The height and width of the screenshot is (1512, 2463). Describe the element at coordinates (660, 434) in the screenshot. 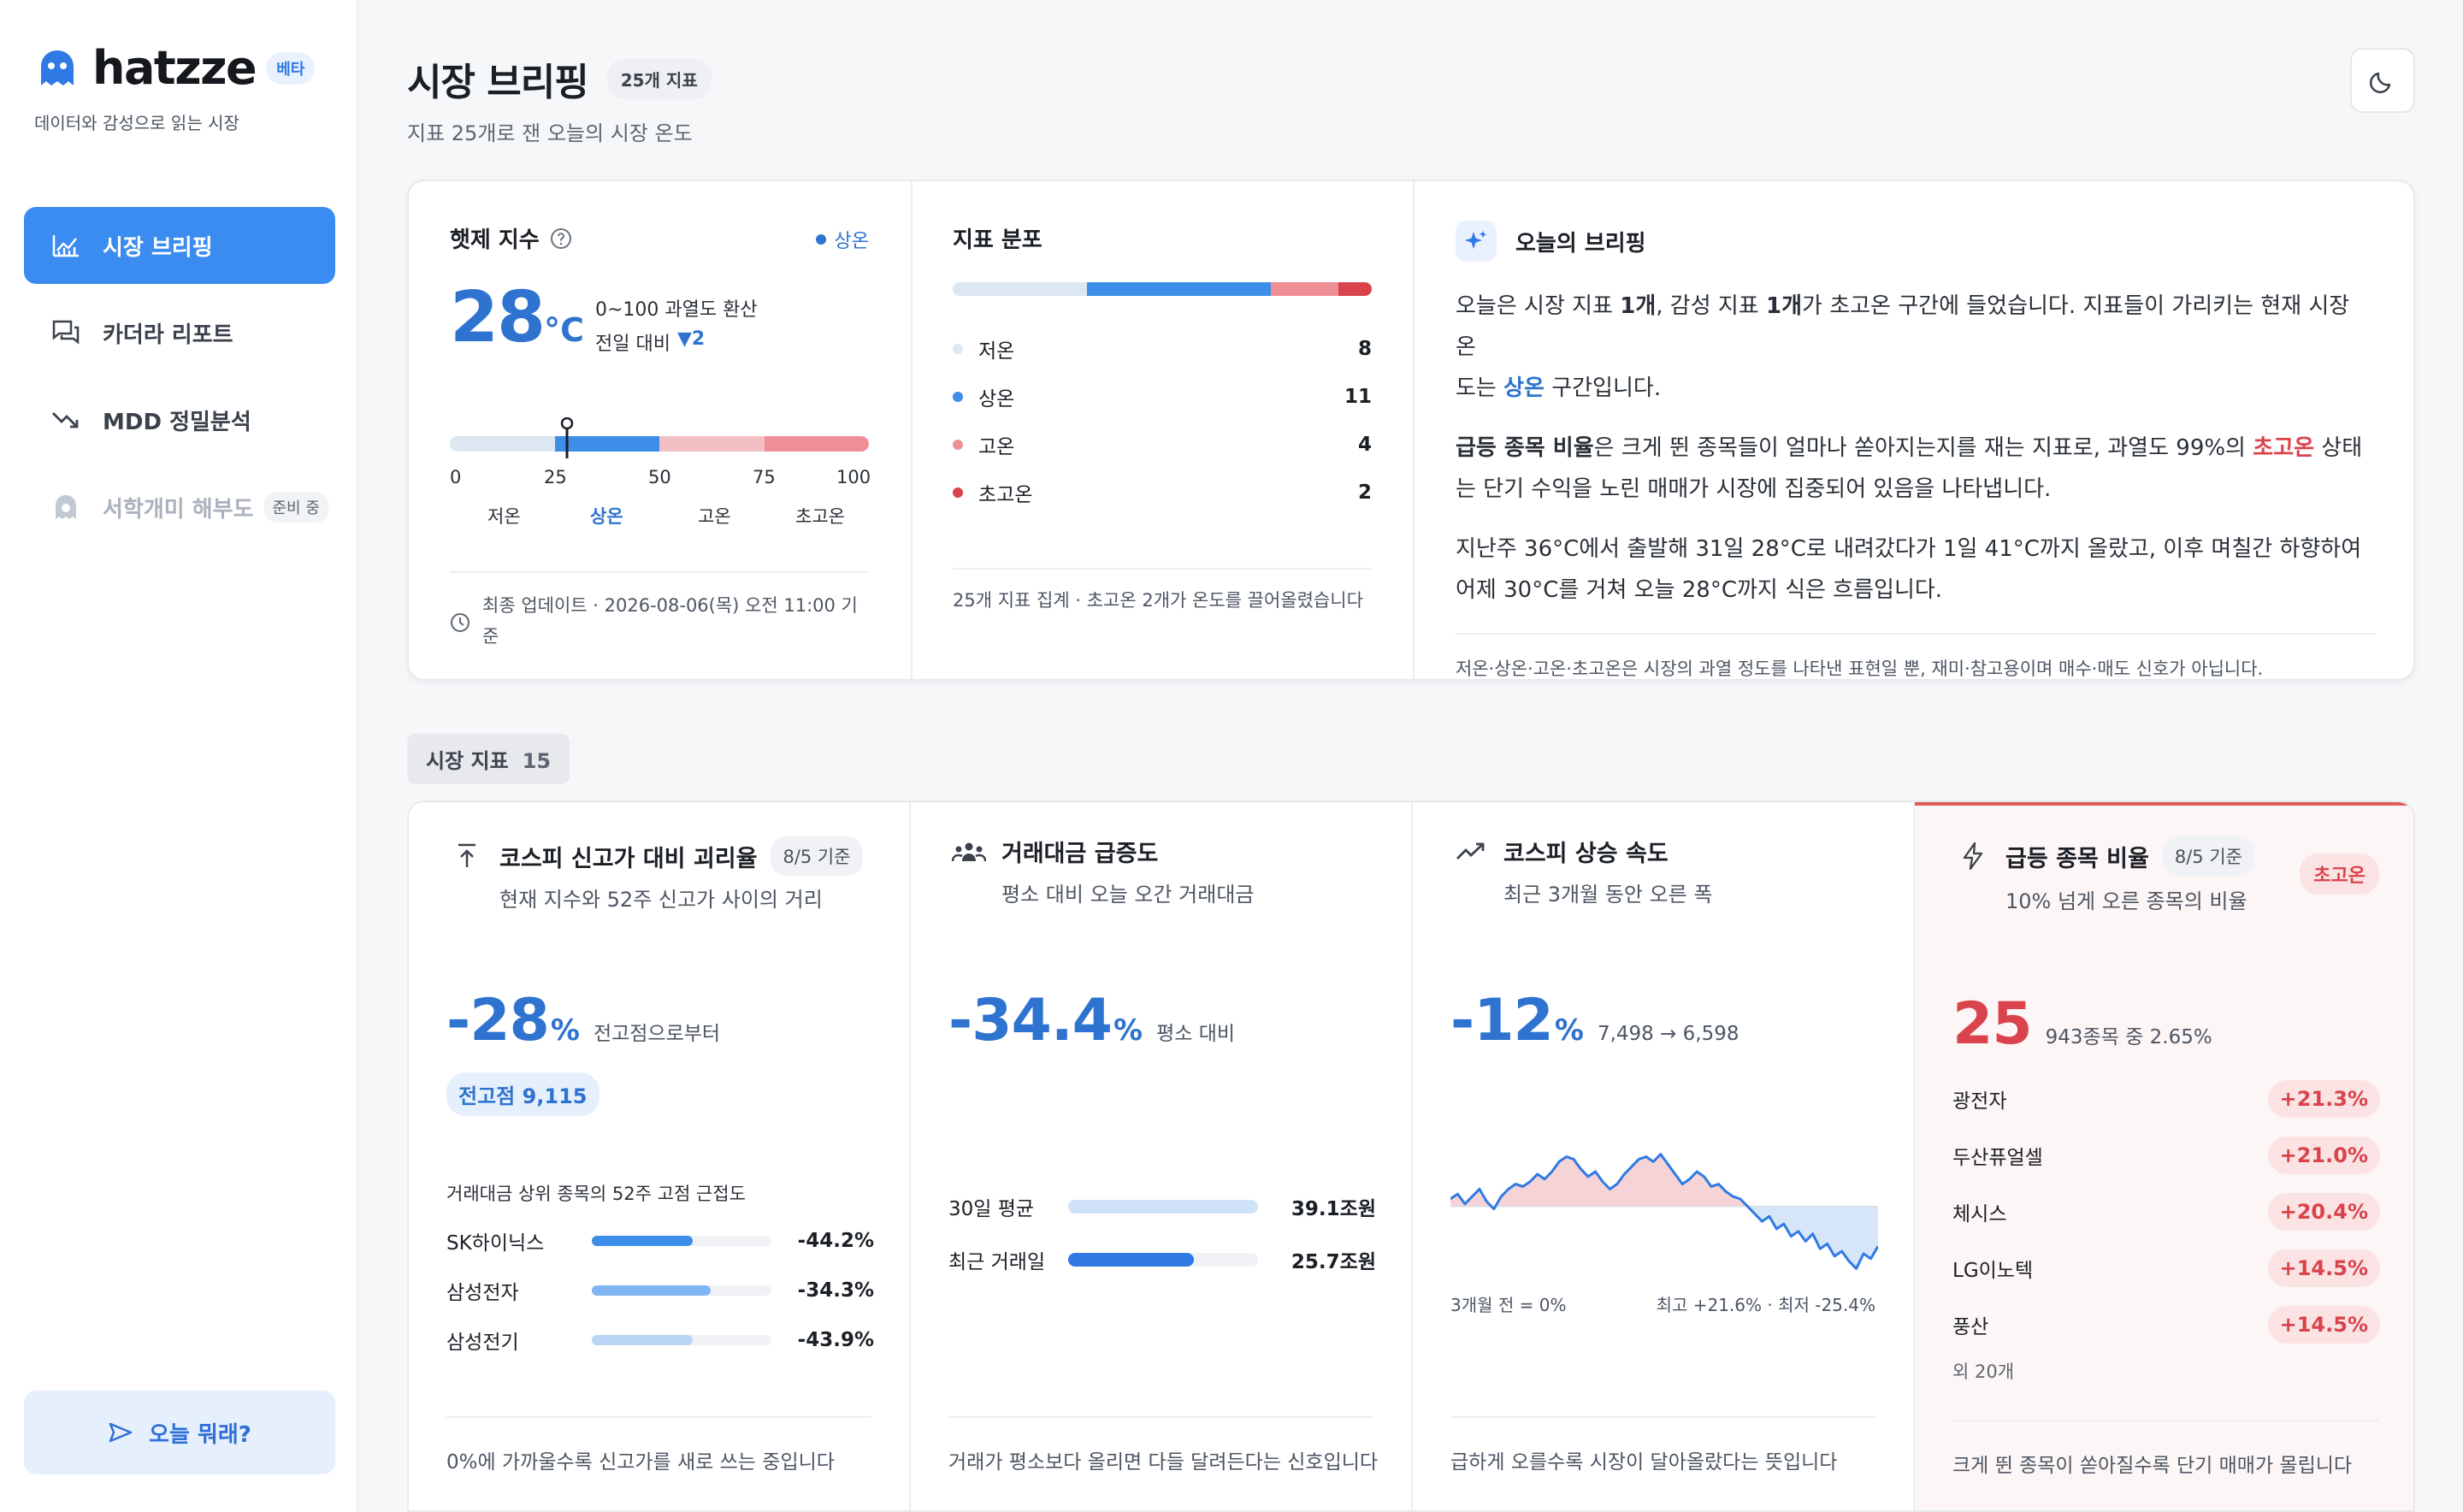

I see `index-panel: 햇제 지수 상온 28 °C 0~100 과열도 환산 전일 대비 ▼2` at that location.